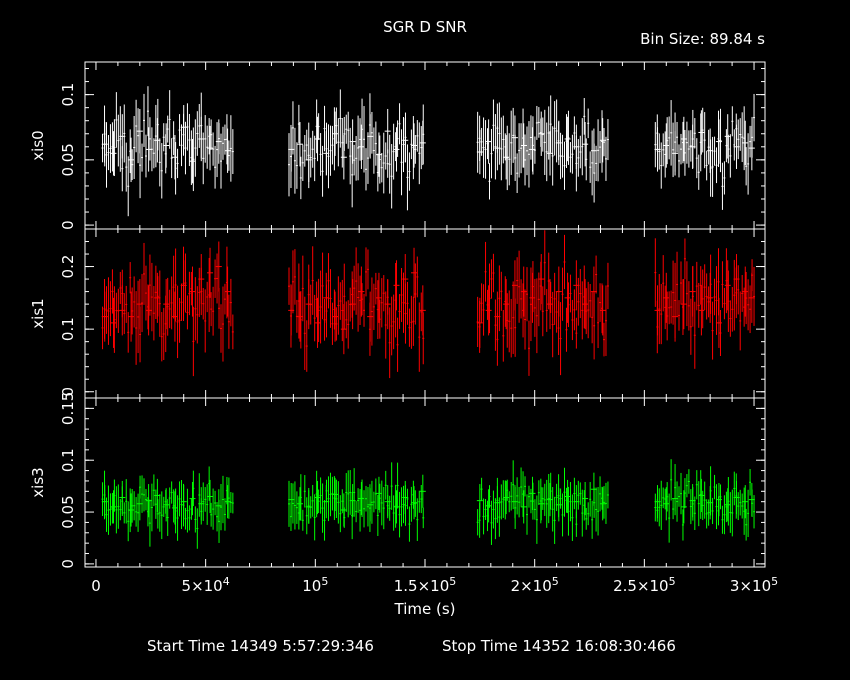  What do you see at coordinates (428, 504) in the screenshot?
I see `data-bins-xis3` at bounding box center [428, 504].